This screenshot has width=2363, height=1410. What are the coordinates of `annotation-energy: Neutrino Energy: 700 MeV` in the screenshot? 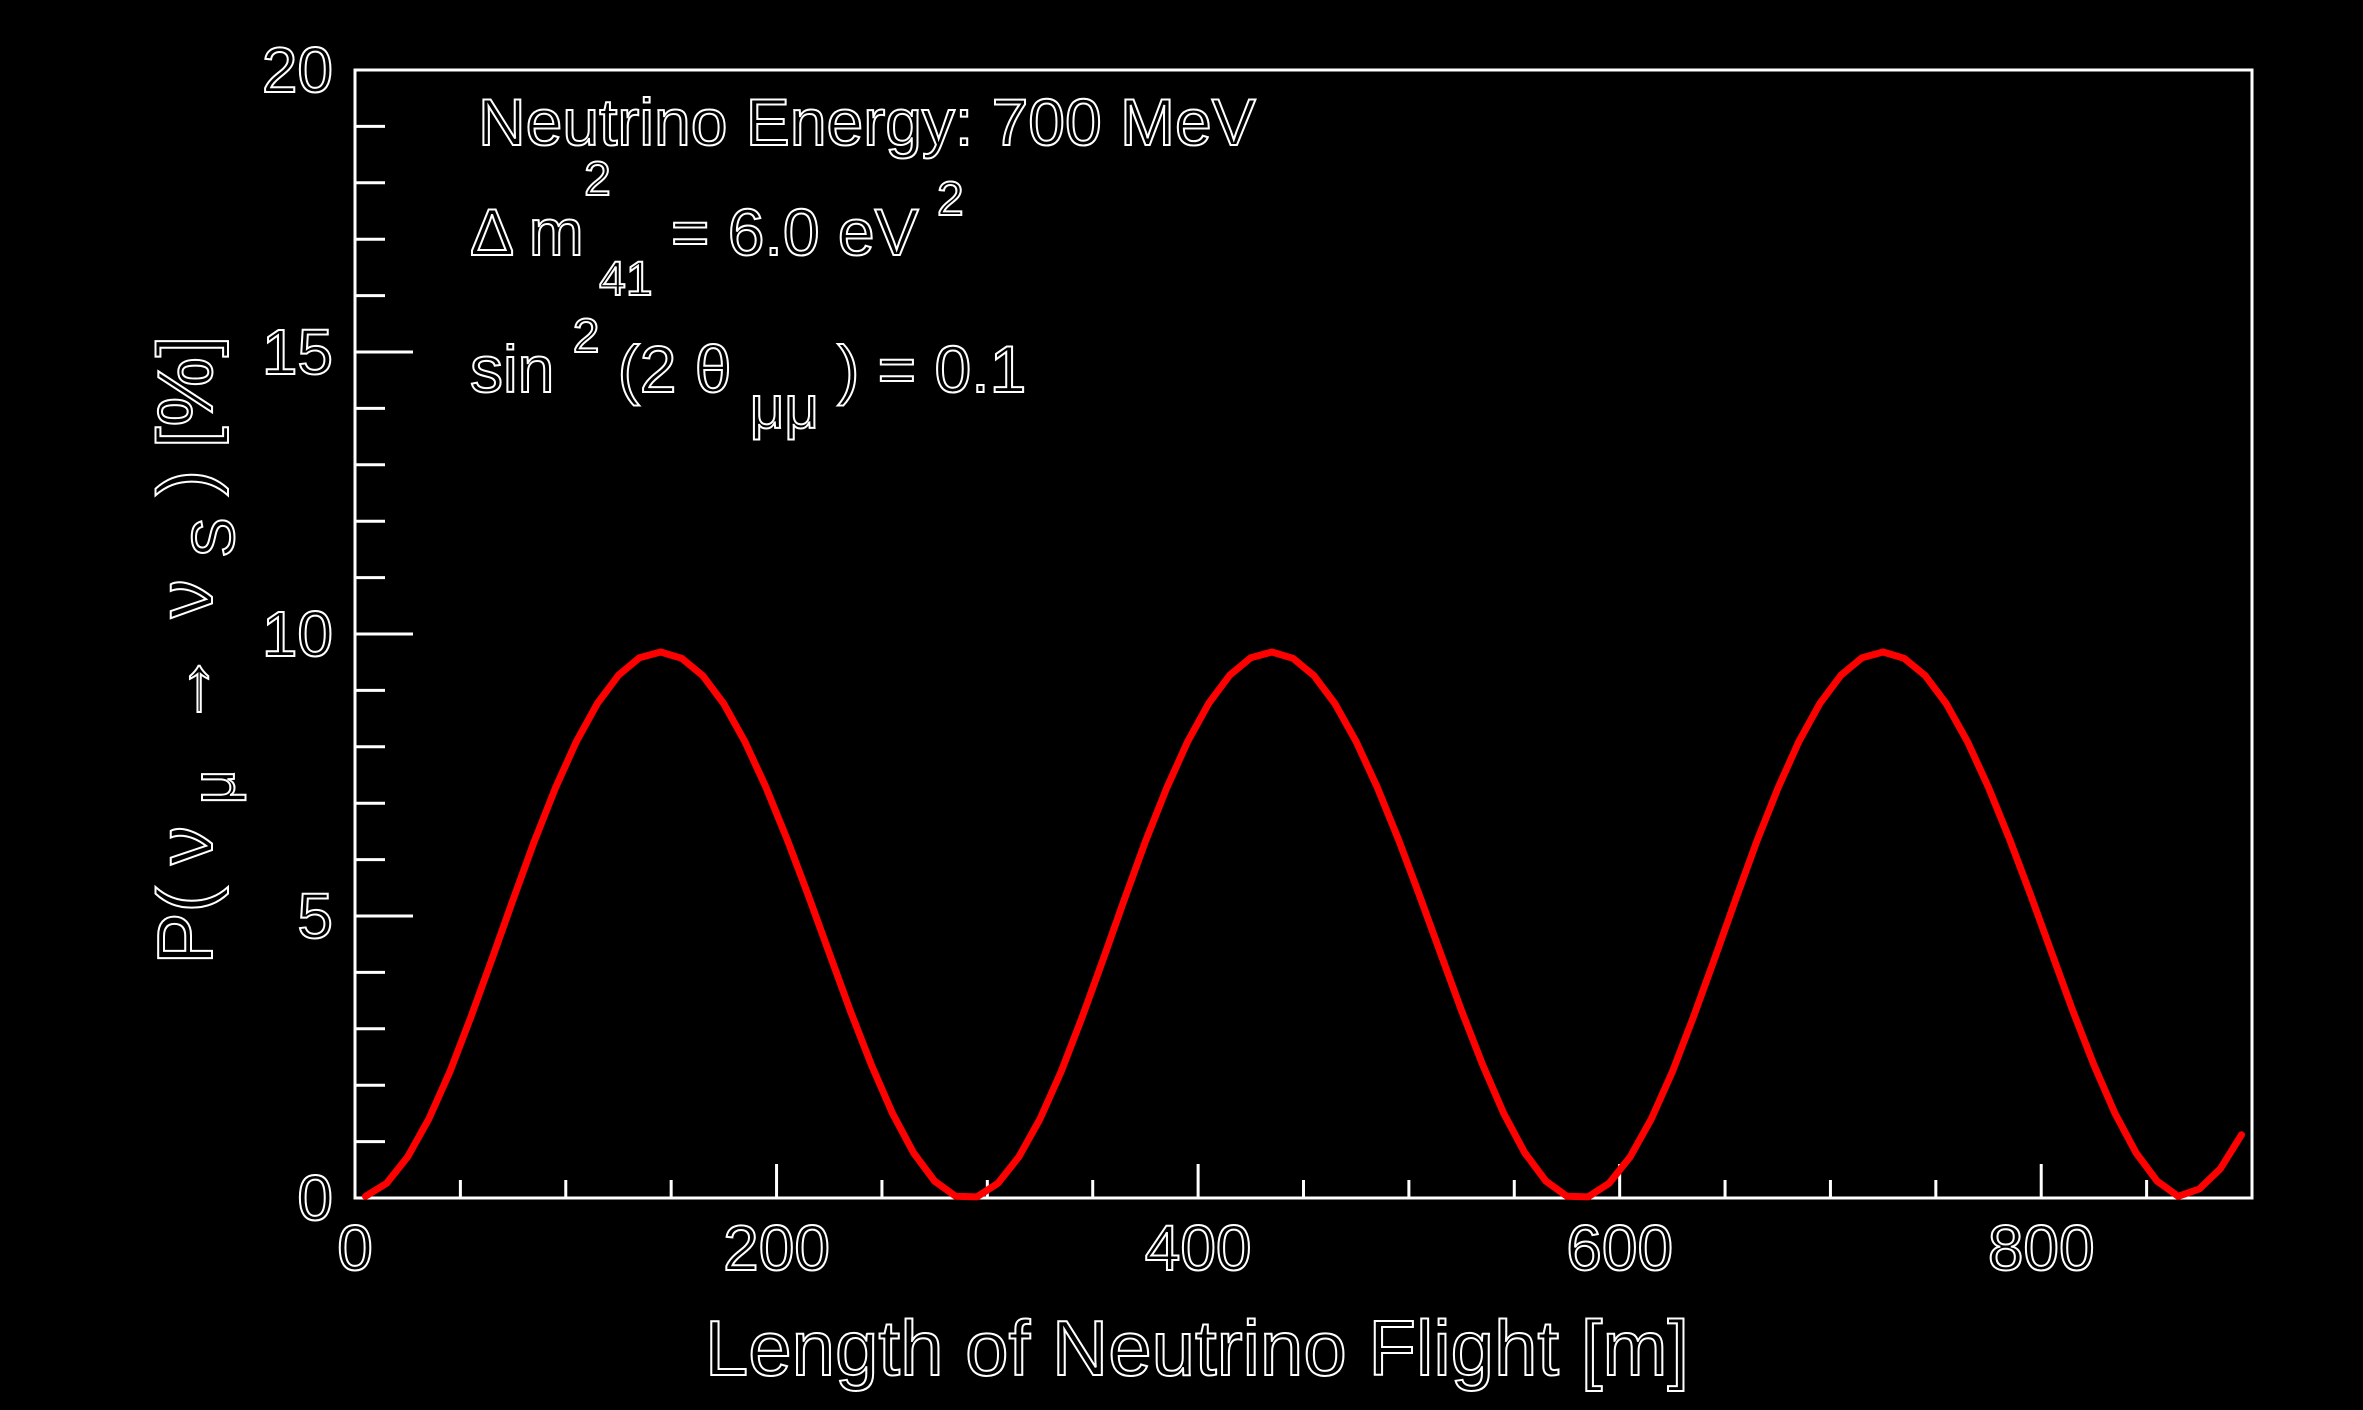 It's located at (867, 122).